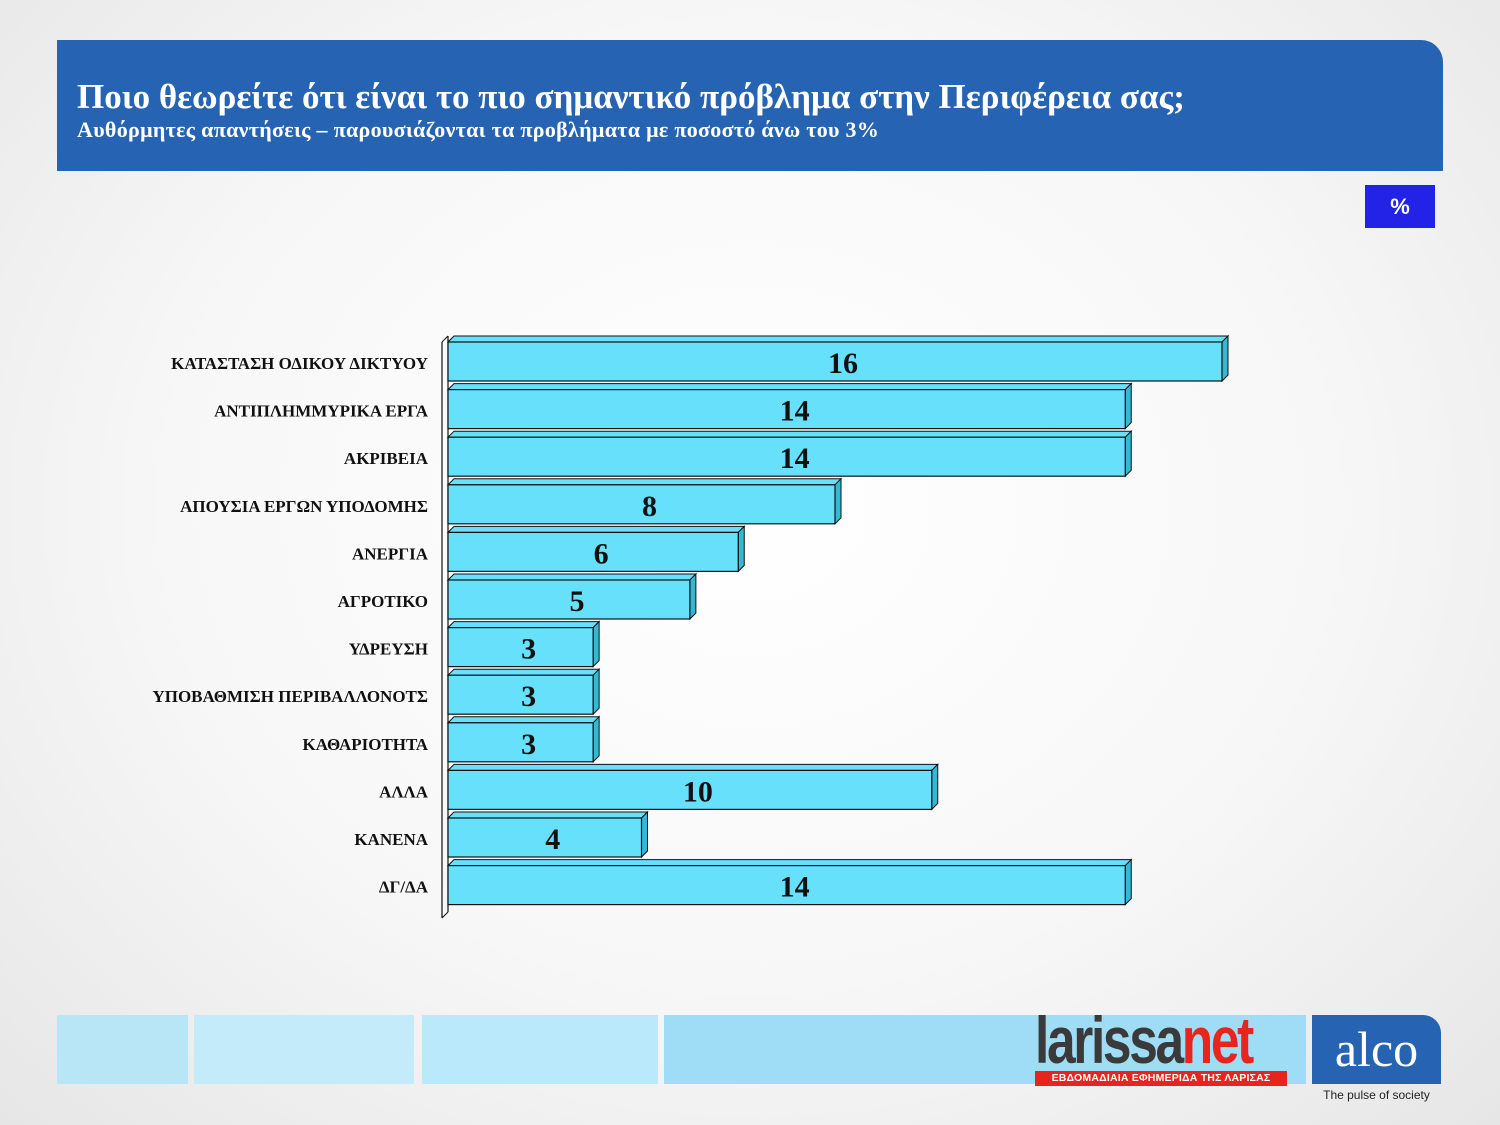  I want to click on category-label: ΑΓΡΟΤΙΚΟ, so click(383, 601).